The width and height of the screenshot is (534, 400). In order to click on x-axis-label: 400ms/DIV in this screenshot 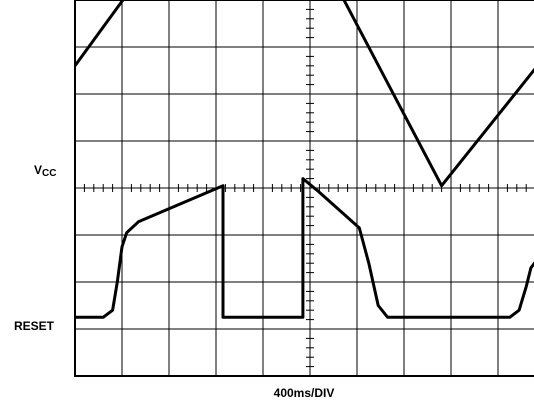, I will do `click(304, 393)`.